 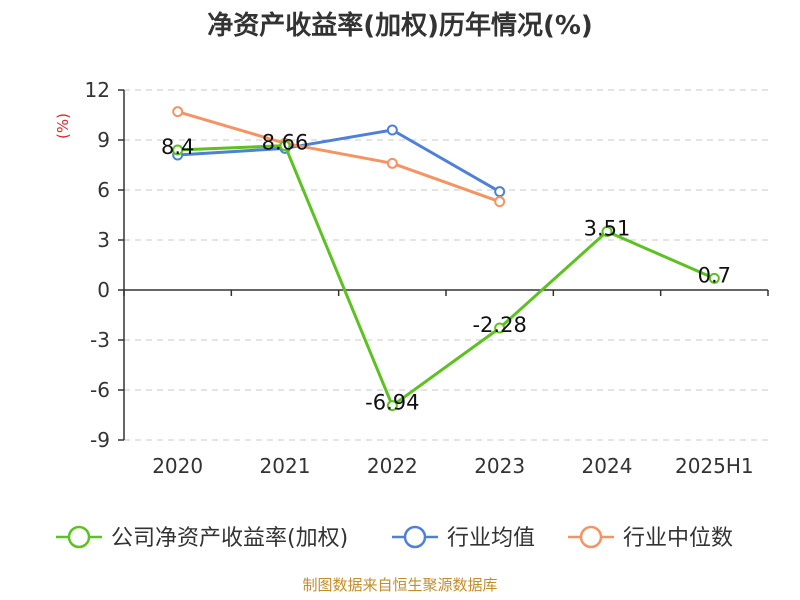 I want to click on source-note: 制图数据来自恒生聚源数据库, so click(x=399, y=585).